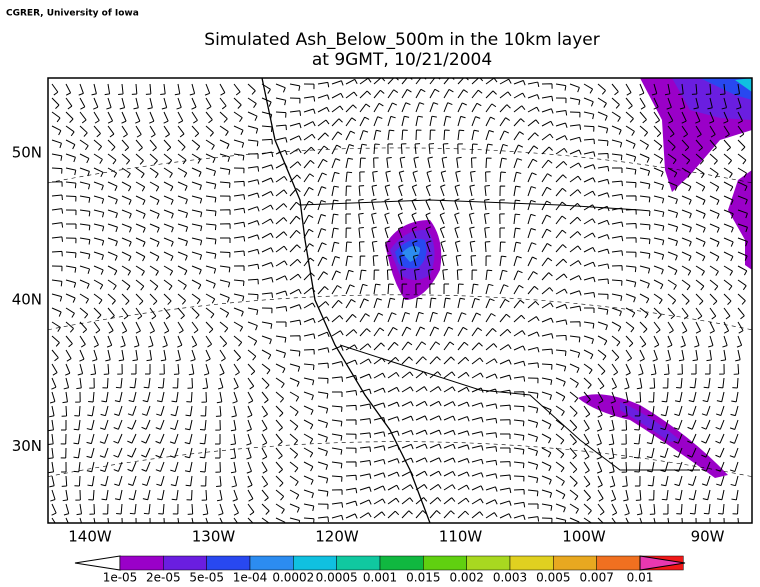 The image size is (760, 587). Describe the element at coordinates (726, 89) in the screenshot. I see `ash-plume` at that location.